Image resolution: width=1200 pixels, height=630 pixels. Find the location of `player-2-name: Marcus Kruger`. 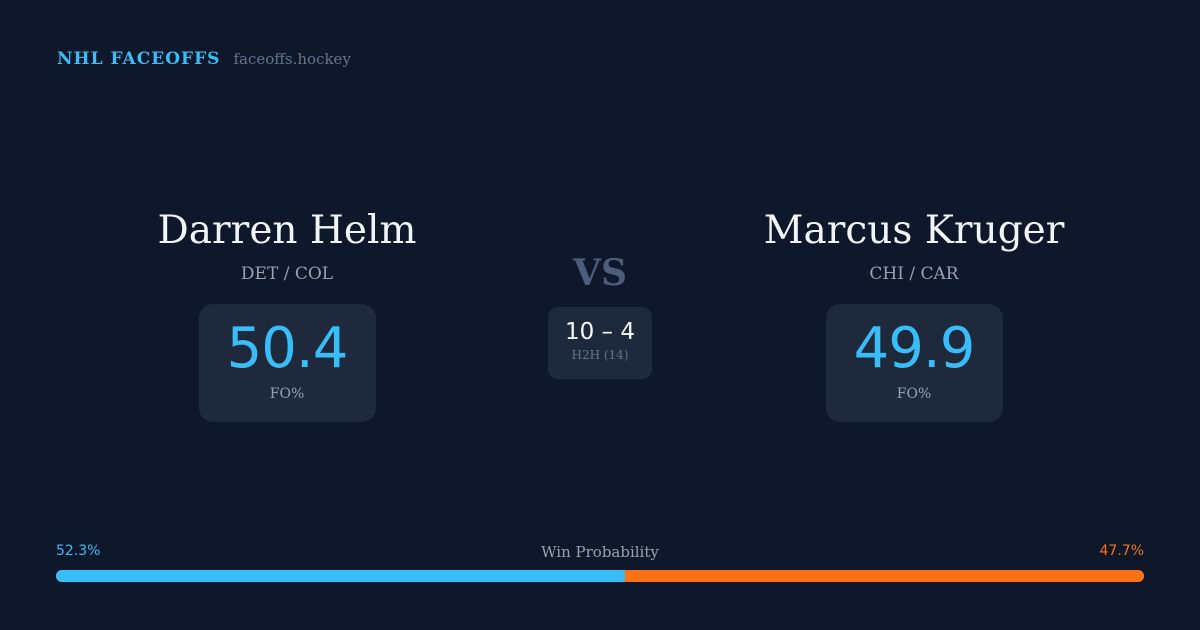

player-2-name: Marcus Kruger is located at coordinates (914, 230).